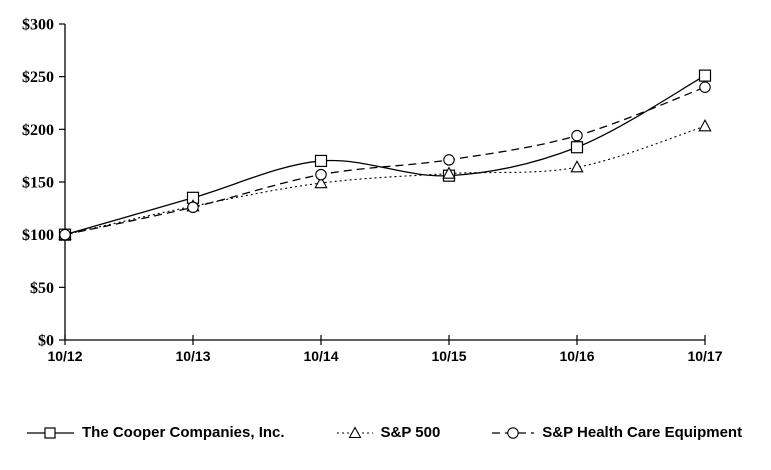 The image size is (771, 470). What do you see at coordinates (320, 356) in the screenshot?
I see `x-tick-label: 10/14` at bounding box center [320, 356].